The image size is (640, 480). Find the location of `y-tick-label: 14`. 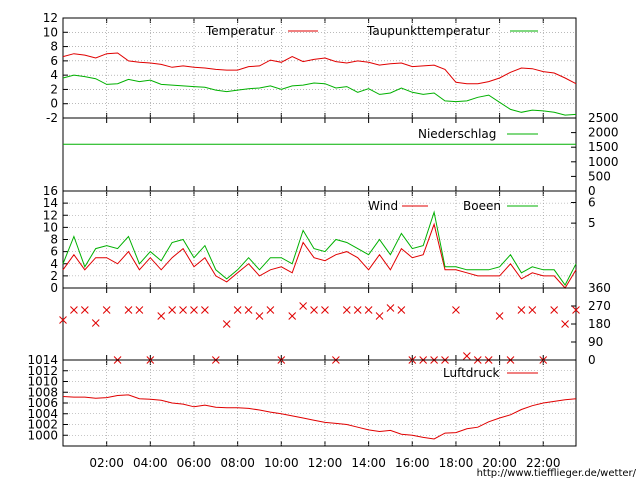

y-tick-label: 14 is located at coordinates (50, 203).